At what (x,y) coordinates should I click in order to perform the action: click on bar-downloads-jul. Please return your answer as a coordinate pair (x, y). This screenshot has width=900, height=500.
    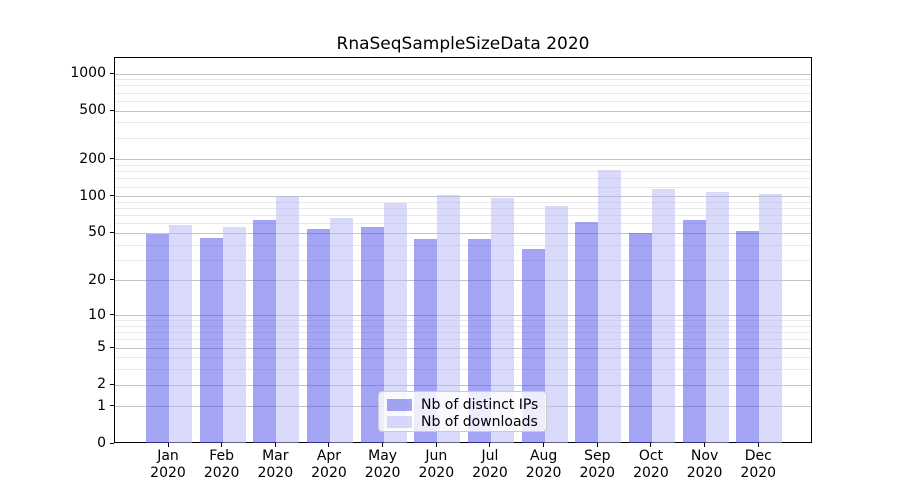
    Looking at the image, I should click on (502, 320).